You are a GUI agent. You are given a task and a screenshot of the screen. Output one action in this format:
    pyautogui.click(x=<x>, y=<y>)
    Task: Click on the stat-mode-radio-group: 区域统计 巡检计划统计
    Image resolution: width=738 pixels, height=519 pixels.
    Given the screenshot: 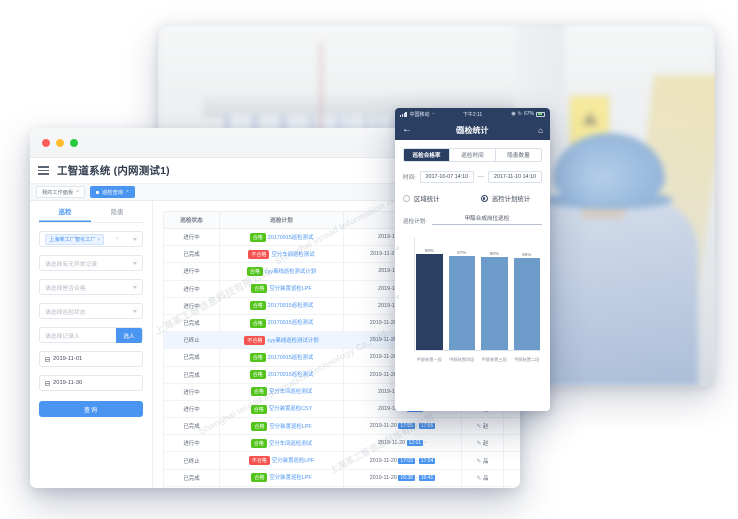 What is the action you would take?
    pyautogui.click(x=472, y=198)
    